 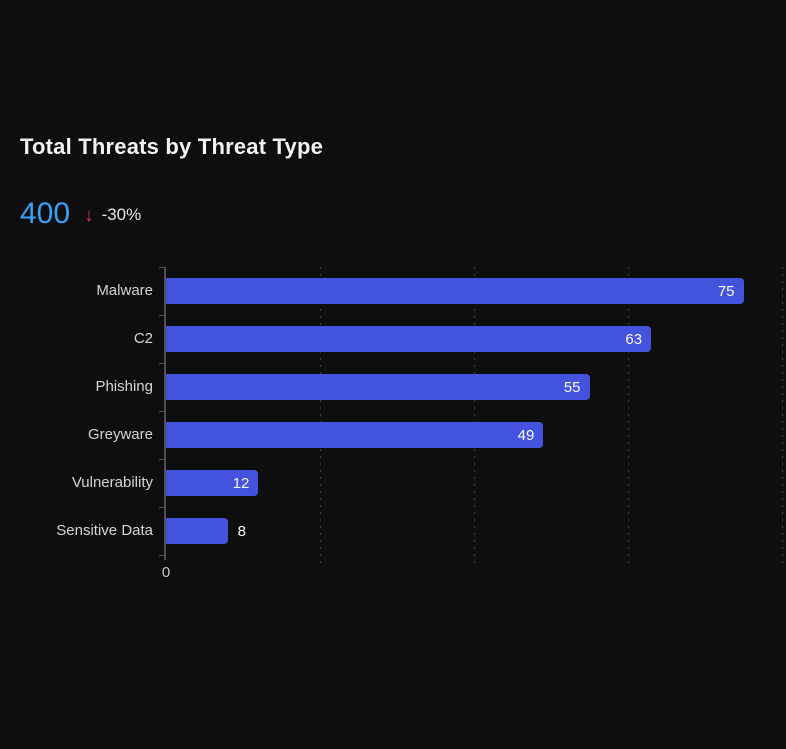 I want to click on kpi-total-value: 400, so click(x=45, y=213).